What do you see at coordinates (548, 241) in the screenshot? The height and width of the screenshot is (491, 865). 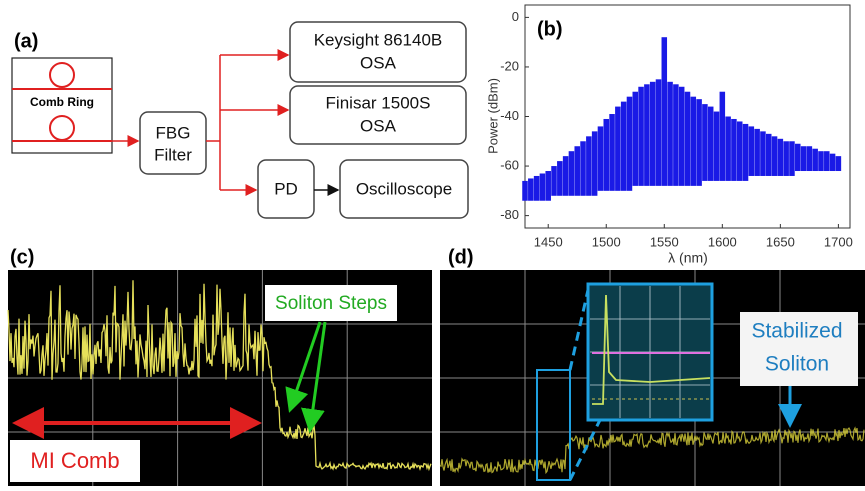 I see `x-tick-label: 1450` at bounding box center [548, 241].